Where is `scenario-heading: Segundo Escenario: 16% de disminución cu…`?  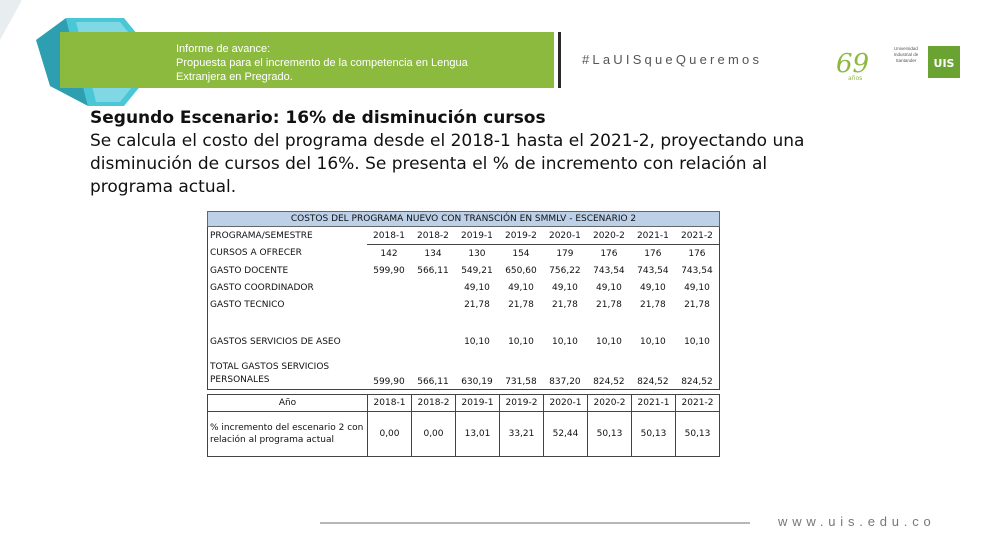
scenario-heading: Segundo Escenario: 16% de disminución cu… is located at coordinates (318, 118).